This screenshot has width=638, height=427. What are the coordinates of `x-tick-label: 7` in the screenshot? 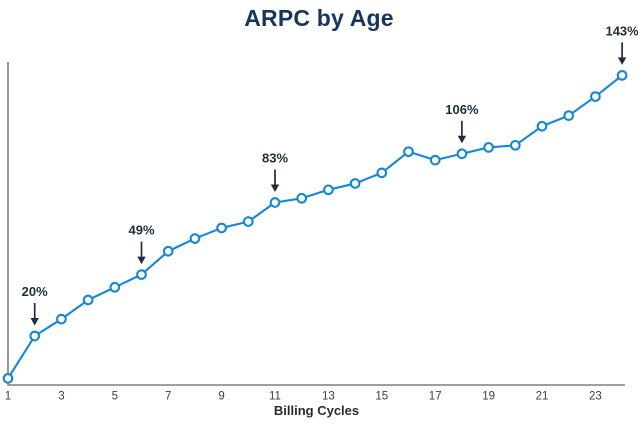 It's located at (168, 397).